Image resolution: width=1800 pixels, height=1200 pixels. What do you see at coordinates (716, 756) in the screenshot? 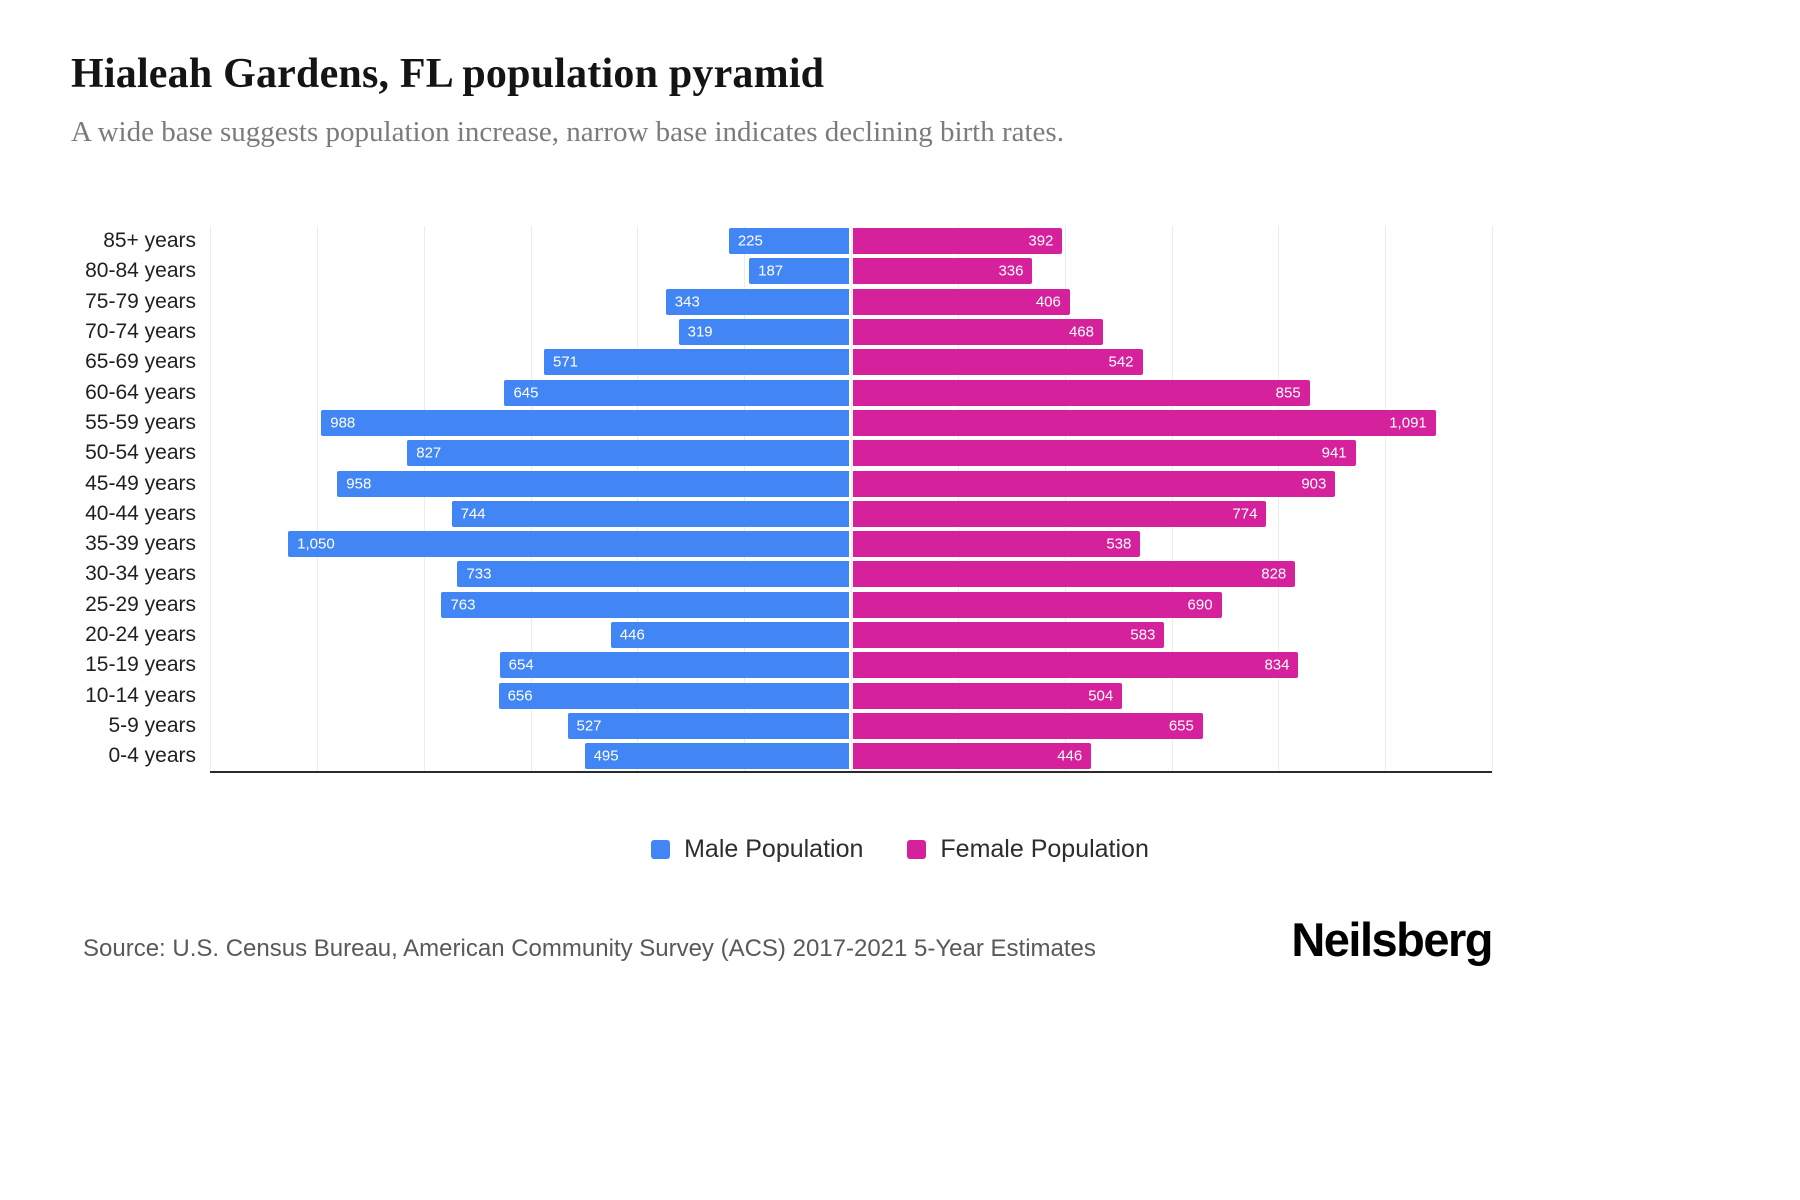
I see `male-bar: 495` at bounding box center [716, 756].